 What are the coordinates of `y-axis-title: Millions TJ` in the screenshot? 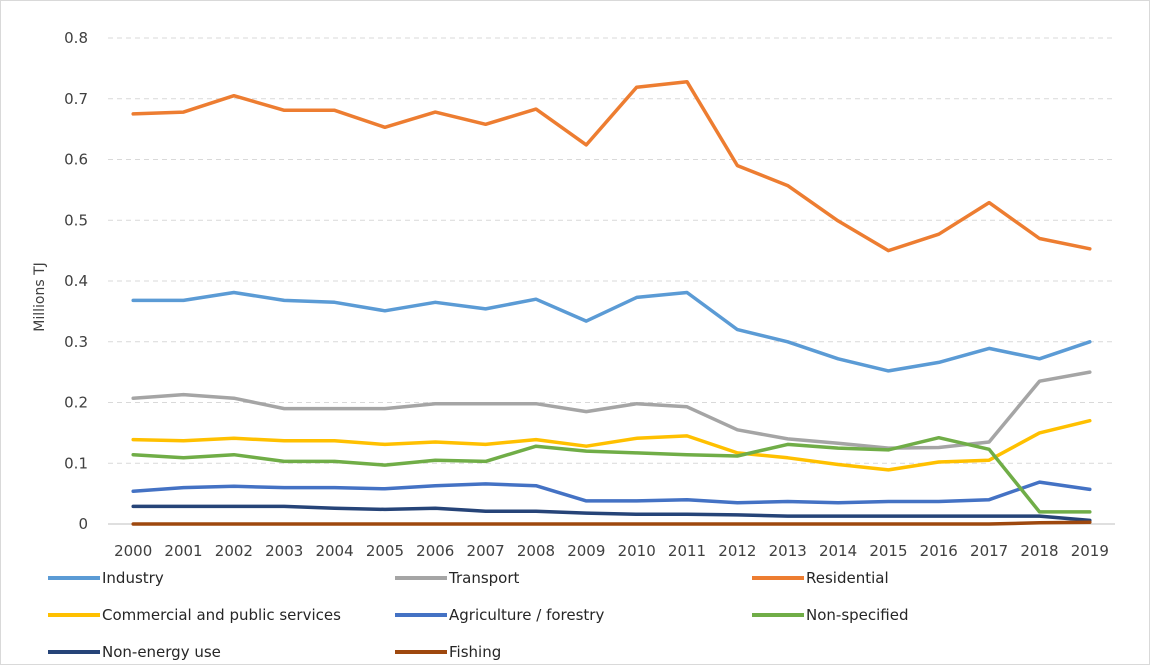 It's located at (40, 297).